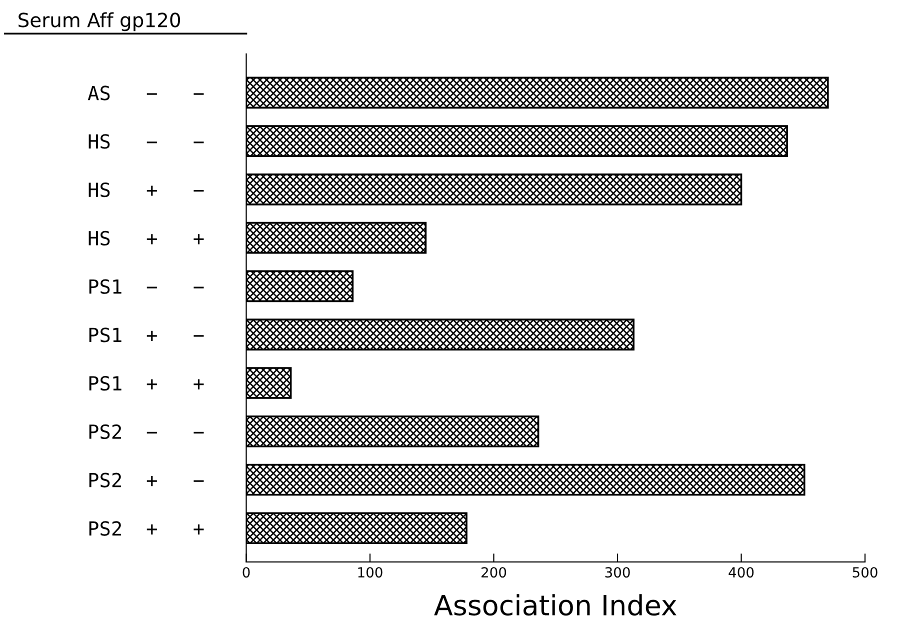  What do you see at coordinates (146, 141) in the screenshot?
I see `y-tick-label: HS − −` at bounding box center [146, 141].